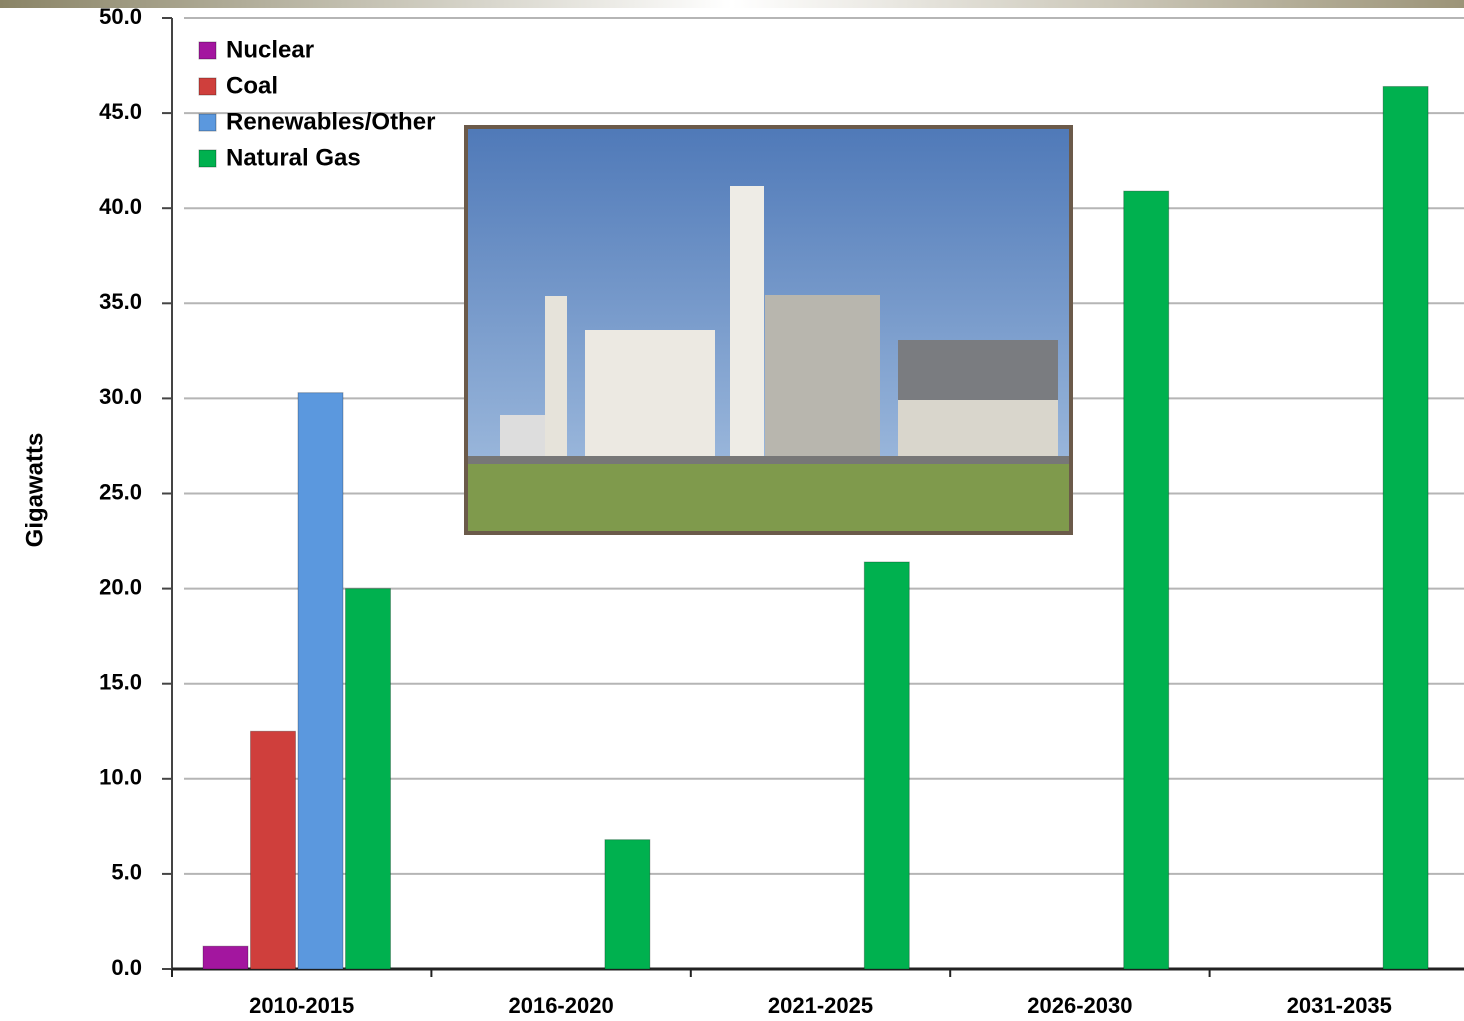 This screenshot has width=1464, height=1021. I want to click on header-band, so click(732, 4).